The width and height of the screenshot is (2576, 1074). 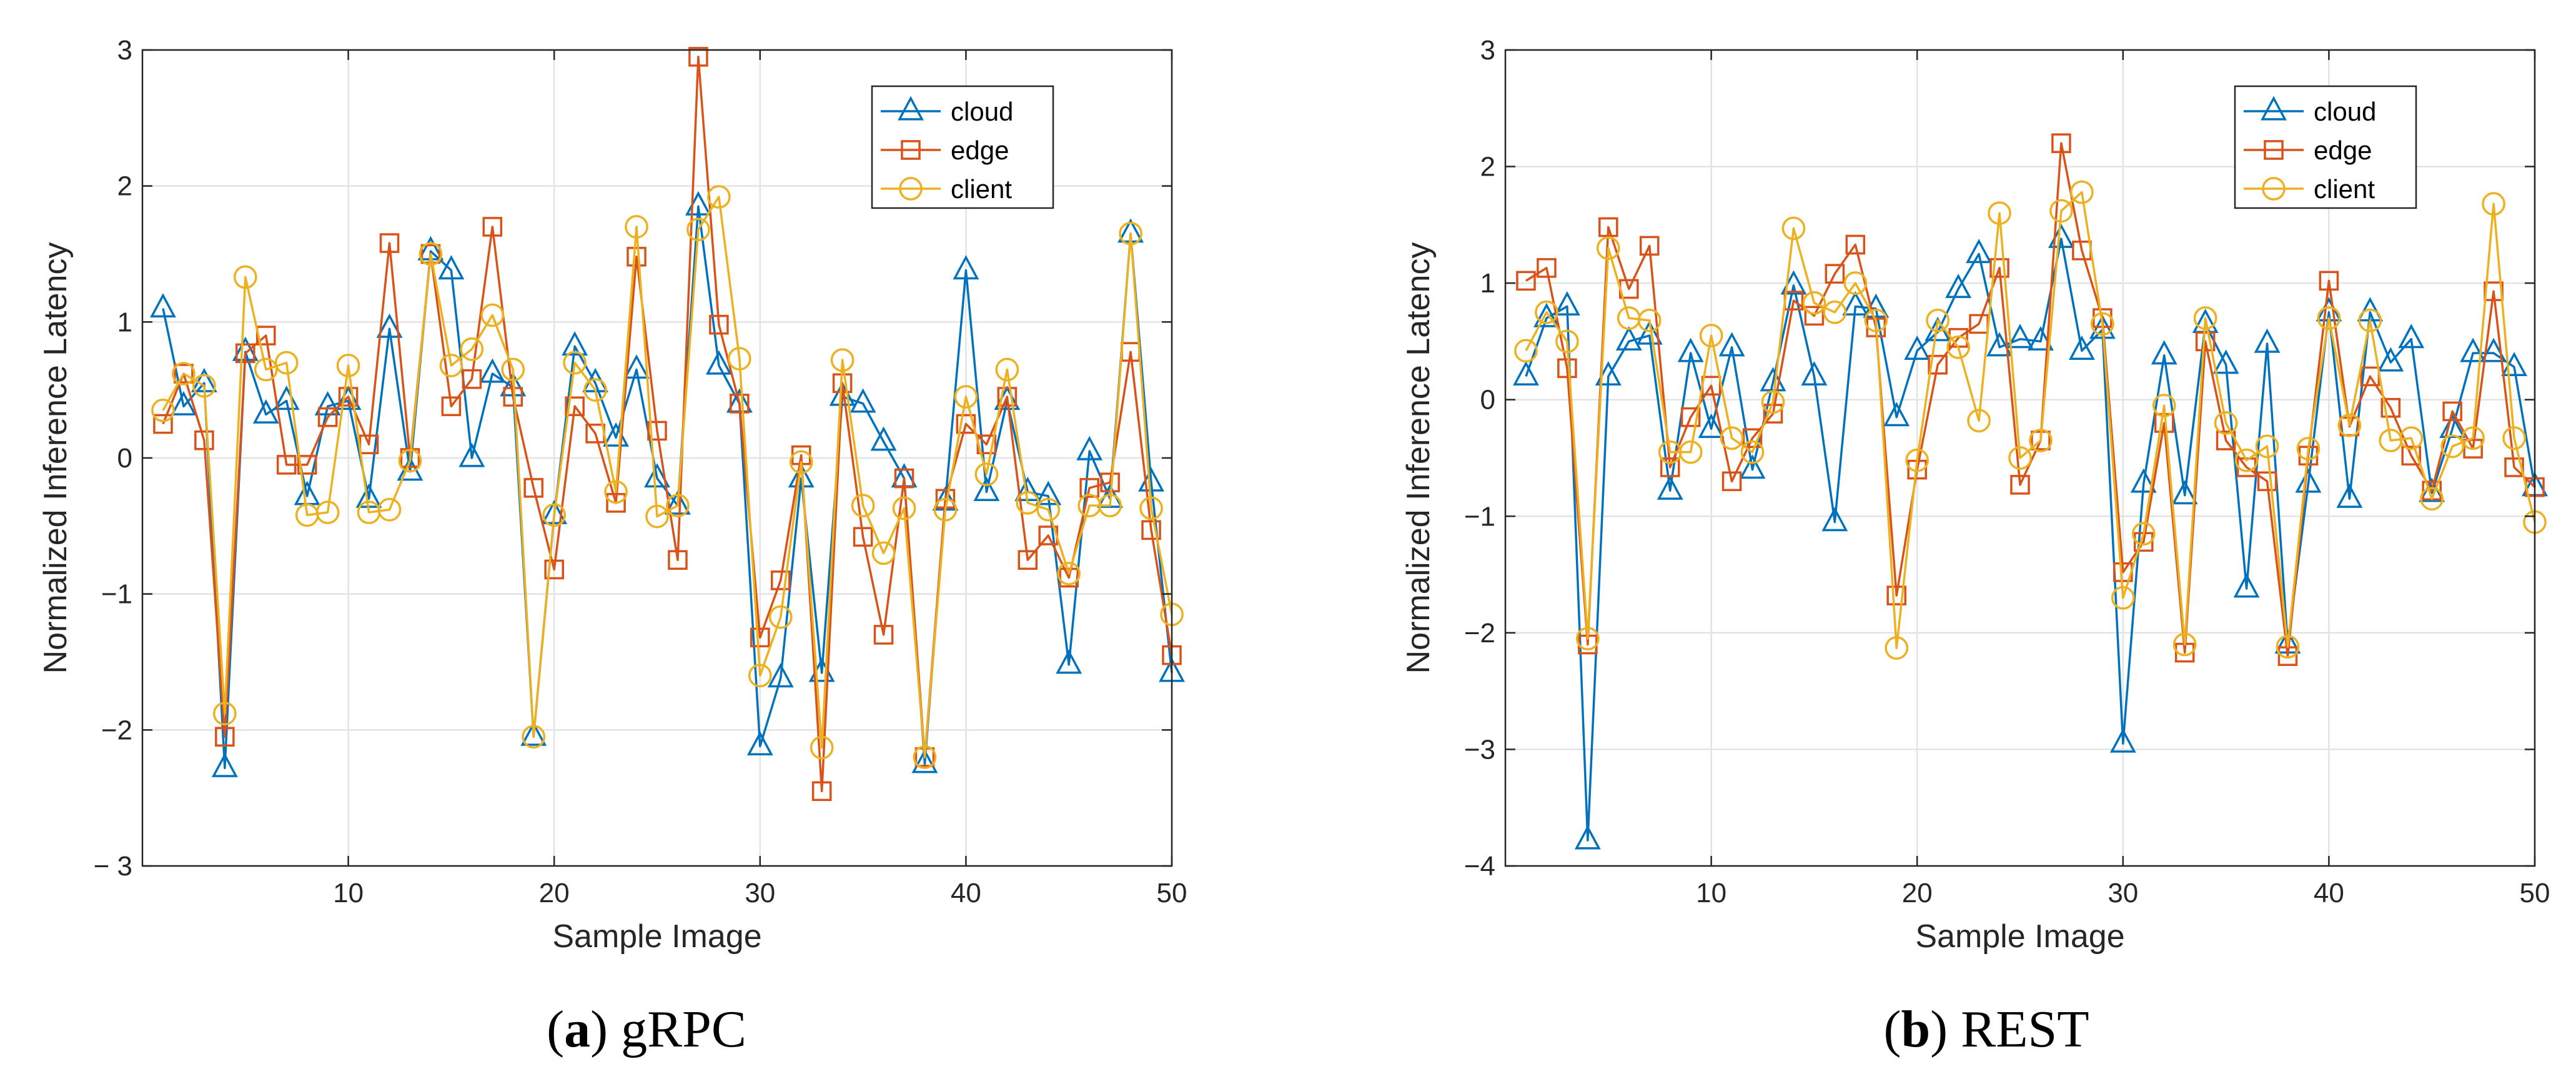 What do you see at coordinates (1892, 1029) in the screenshot?
I see `caption-paren-open: (` at bounding box center [1892, 1029].